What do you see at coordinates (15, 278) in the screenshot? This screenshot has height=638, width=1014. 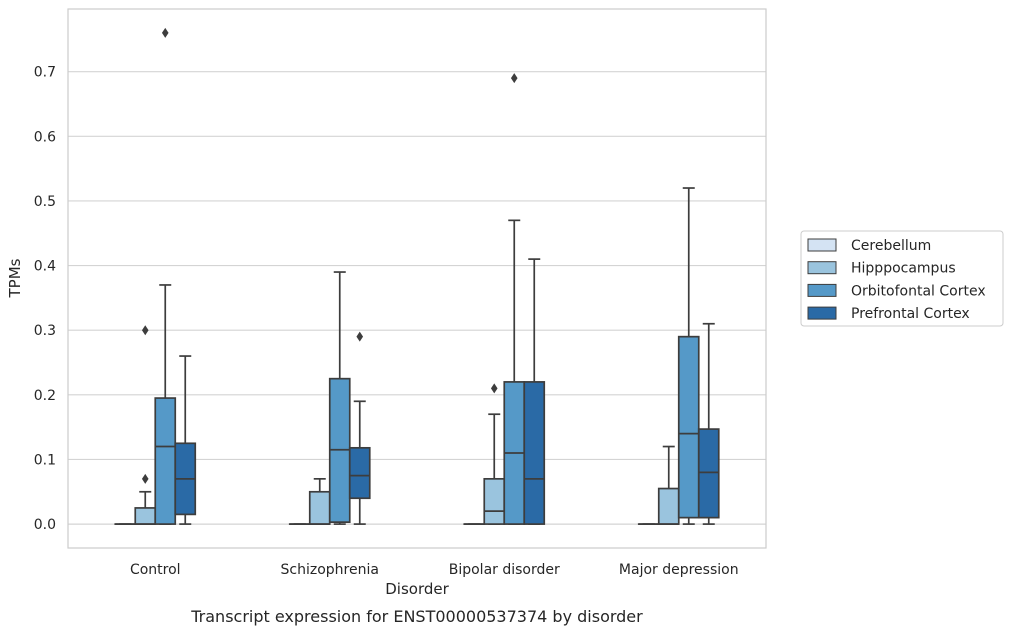 I see `y-axis-label: TPMs` at bounding box center [15, 278].